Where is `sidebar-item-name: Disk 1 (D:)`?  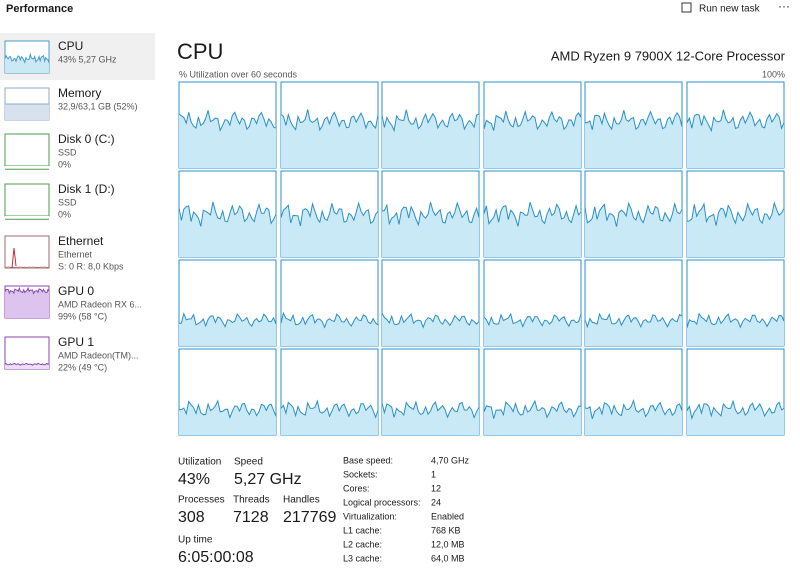 sidebar-item-name: Disk 1 (D:) is located at coordinates (86, 189).